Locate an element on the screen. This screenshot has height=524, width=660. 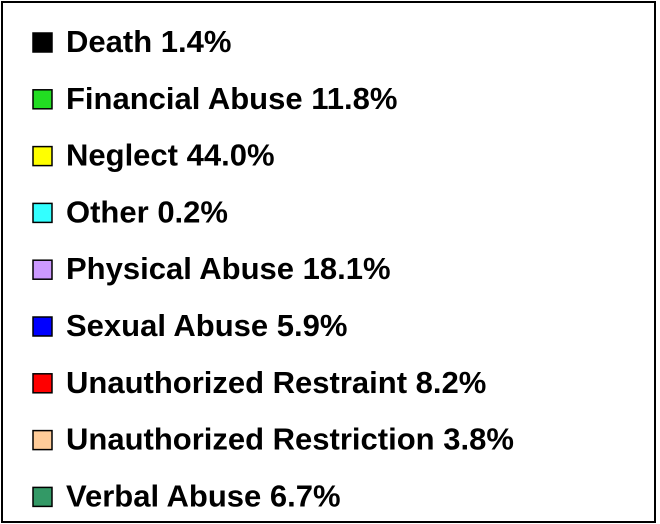
legend-value: 6.7% is located at coordinates (305, 496).